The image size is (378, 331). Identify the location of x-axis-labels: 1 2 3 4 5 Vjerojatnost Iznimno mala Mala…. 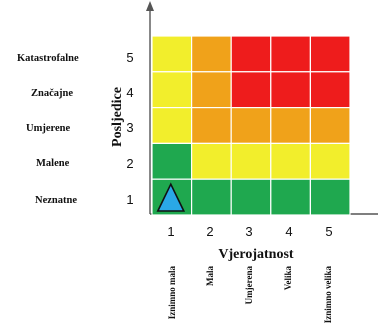
(250, 273).